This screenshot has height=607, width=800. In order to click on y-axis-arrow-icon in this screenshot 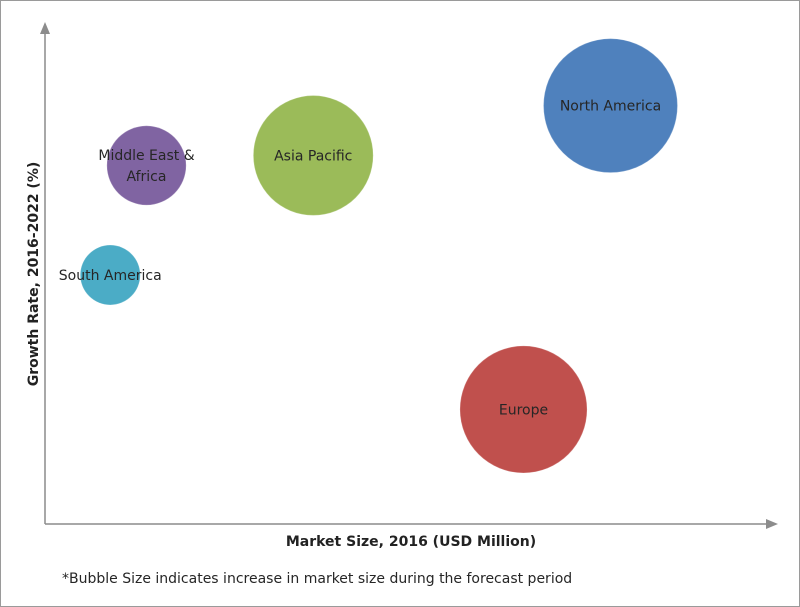, I will do `click(45, 28)`.